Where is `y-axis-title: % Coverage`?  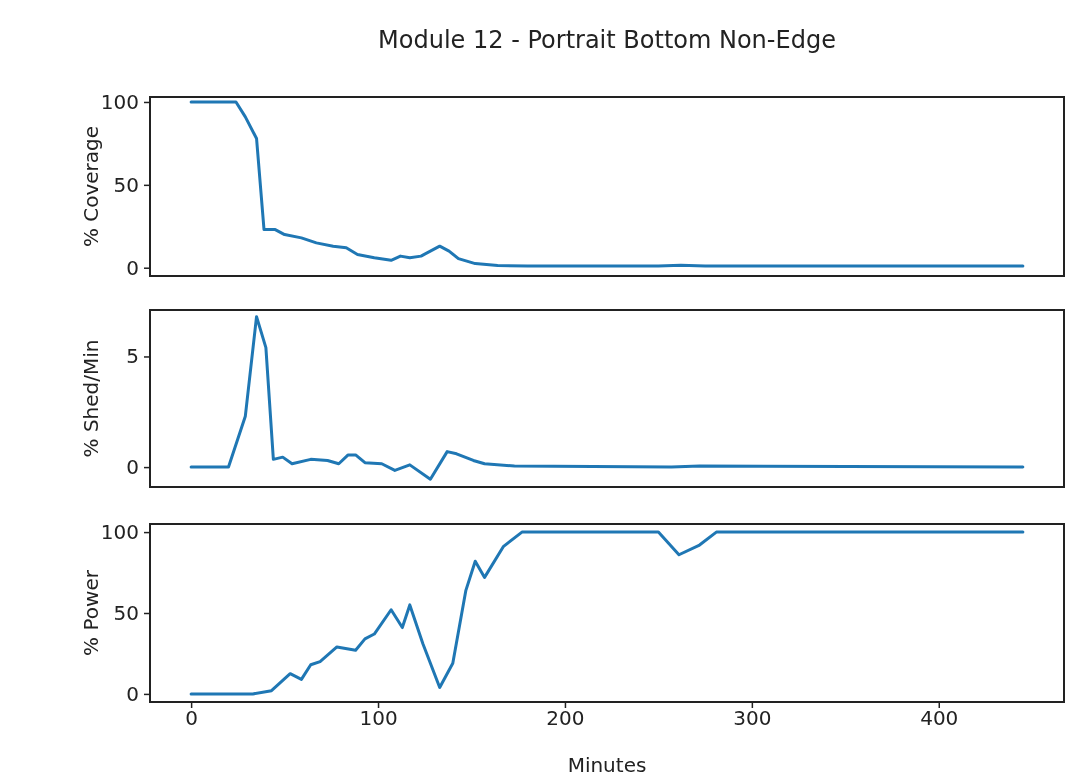 y-axis-title: % Coverage is located at coordinates (91, 186).